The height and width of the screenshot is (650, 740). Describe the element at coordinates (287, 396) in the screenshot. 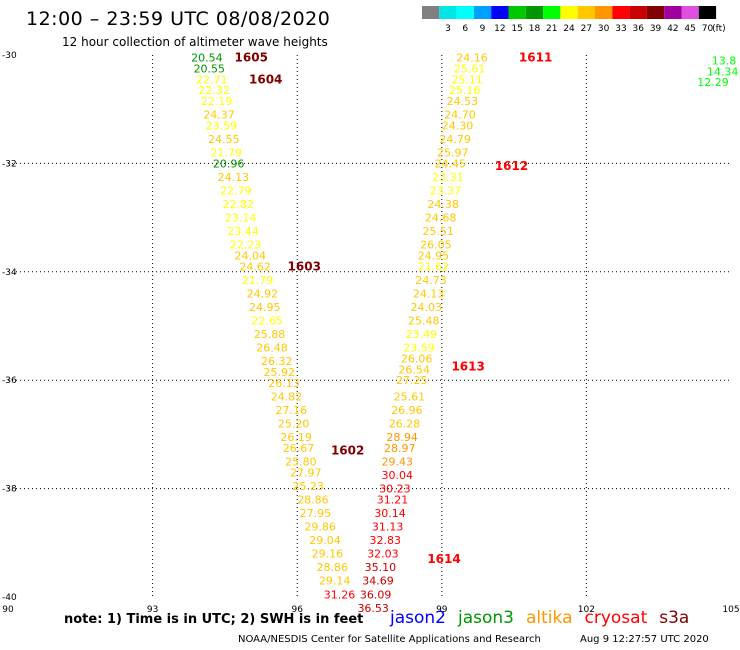

I see `wave-height-value: 24.82` at that location.